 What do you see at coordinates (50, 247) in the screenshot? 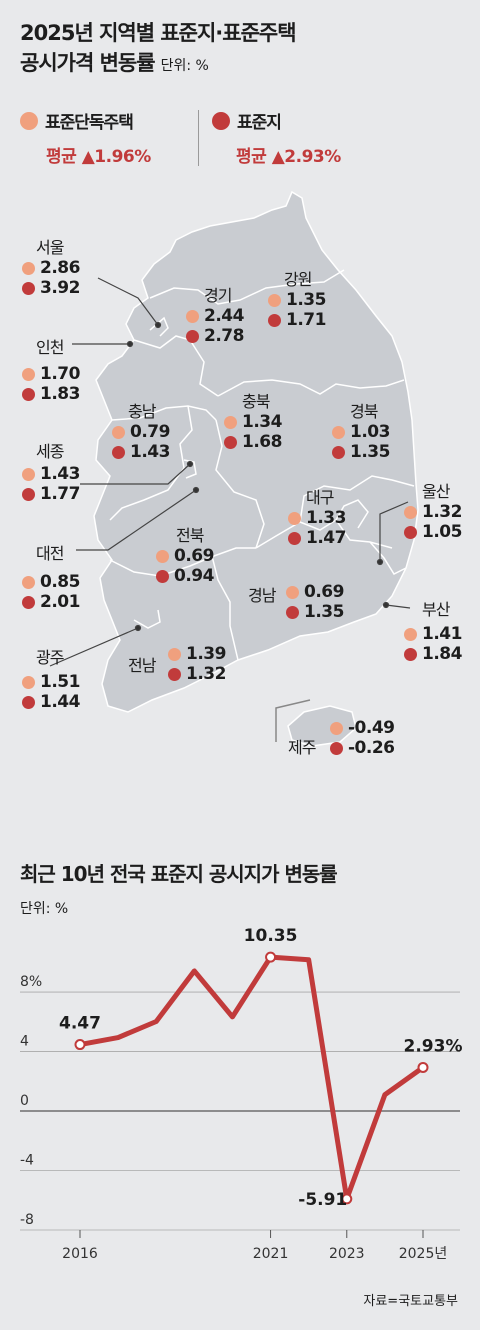
I see `region-name: 서울` at bounding box center [50, 247].